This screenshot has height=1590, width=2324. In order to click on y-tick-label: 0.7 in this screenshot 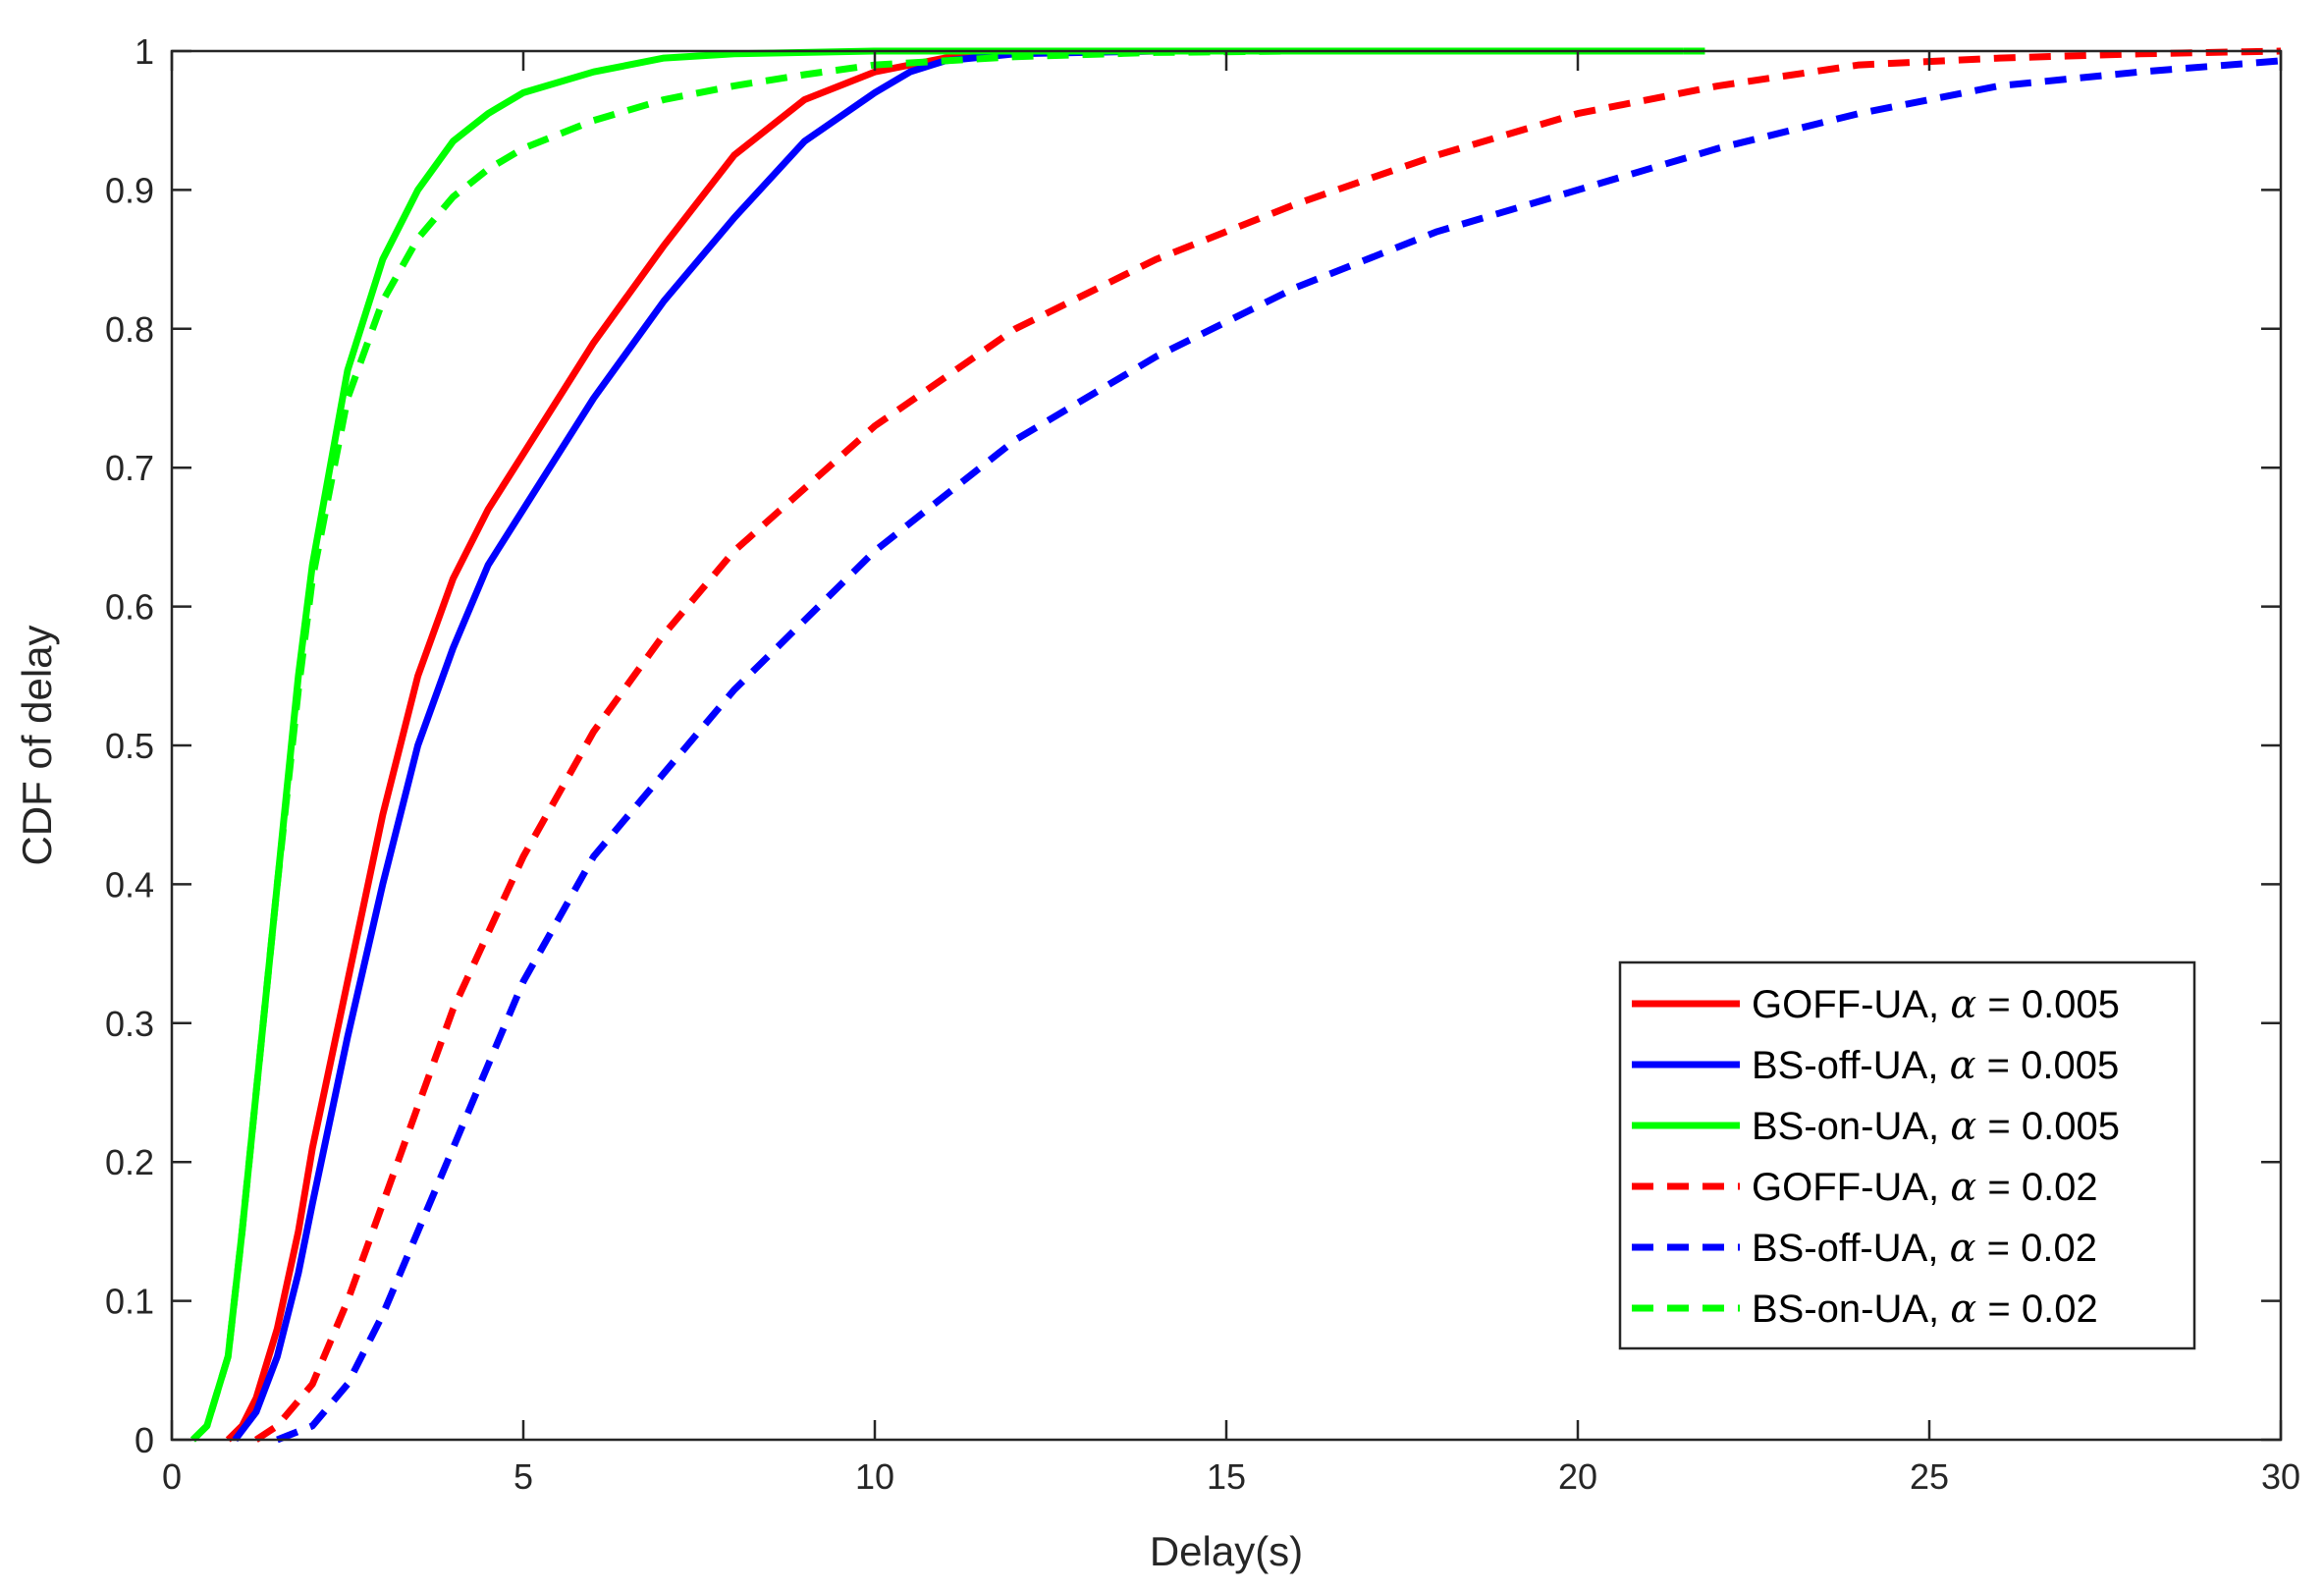, I will do `click(129, 468)`.